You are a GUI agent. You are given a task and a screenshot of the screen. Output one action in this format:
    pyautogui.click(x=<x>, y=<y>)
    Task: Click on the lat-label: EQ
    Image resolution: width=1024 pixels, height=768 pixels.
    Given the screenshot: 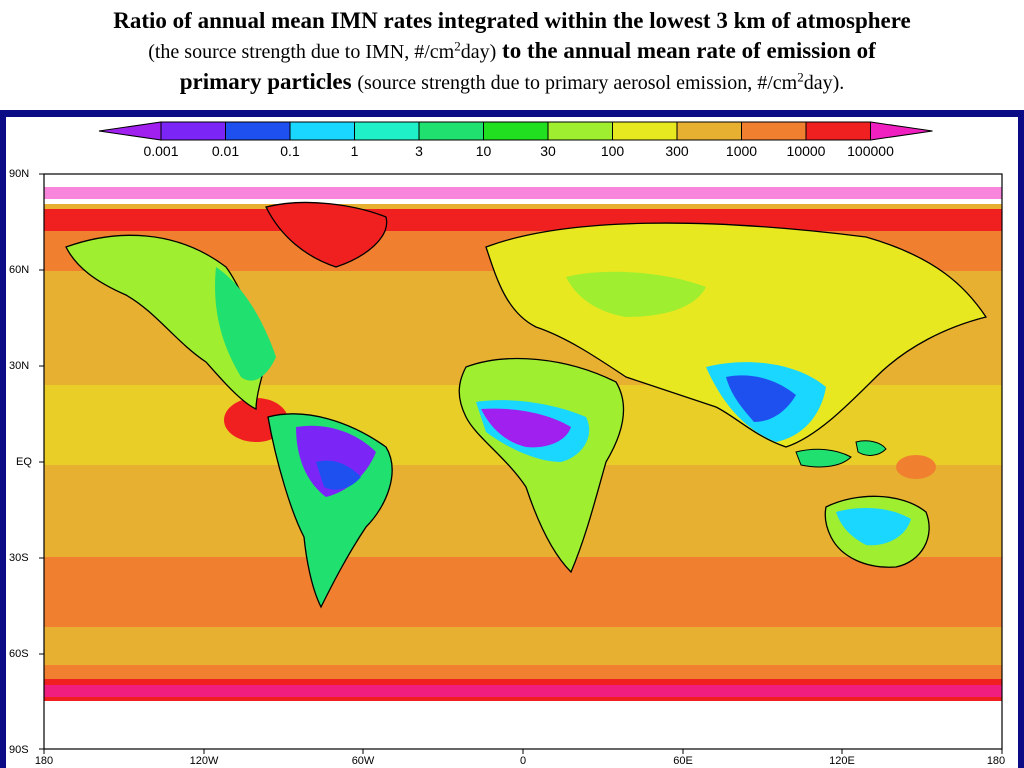 What is the action you would take?
    pyautogui.click(x=24, y=462)
    